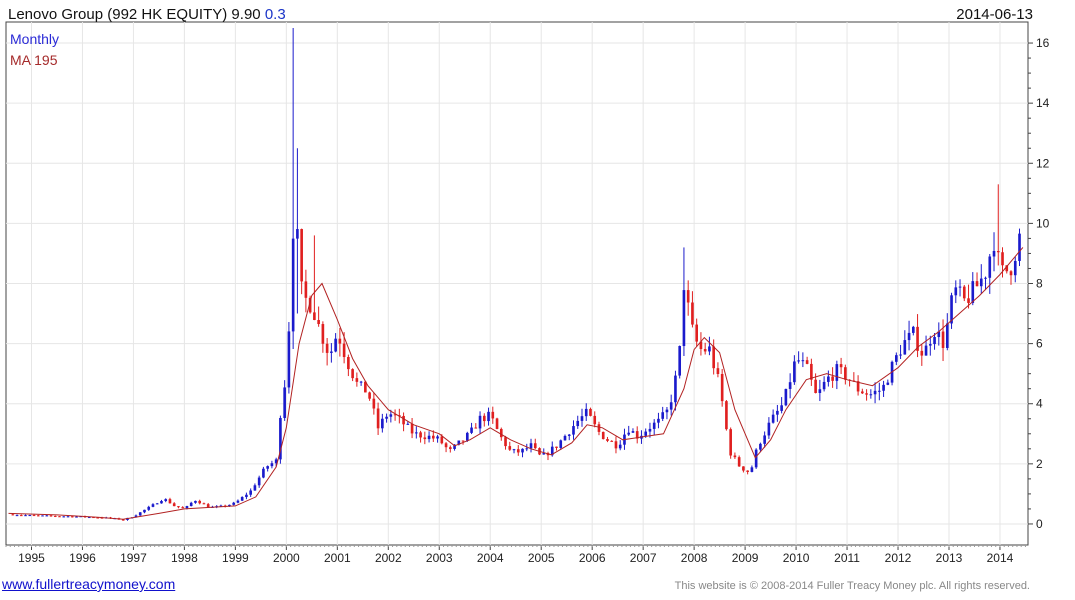 This screenshot has height=600, width=1075. I want to click on price-change: 0.3, so click(275, 14).